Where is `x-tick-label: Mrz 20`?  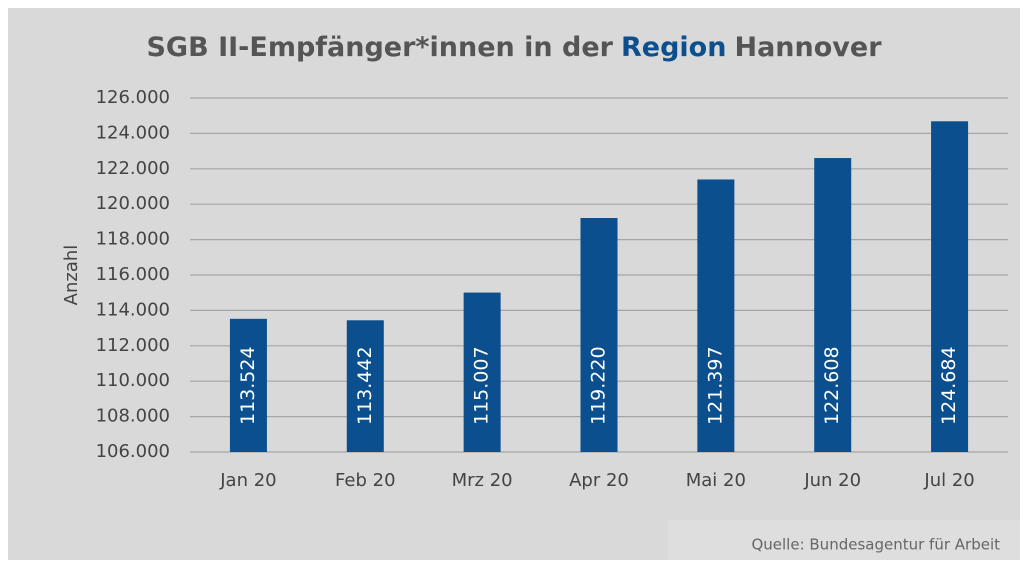
x-tick-label: Mrz 20 is located at coordinates (482, 480).